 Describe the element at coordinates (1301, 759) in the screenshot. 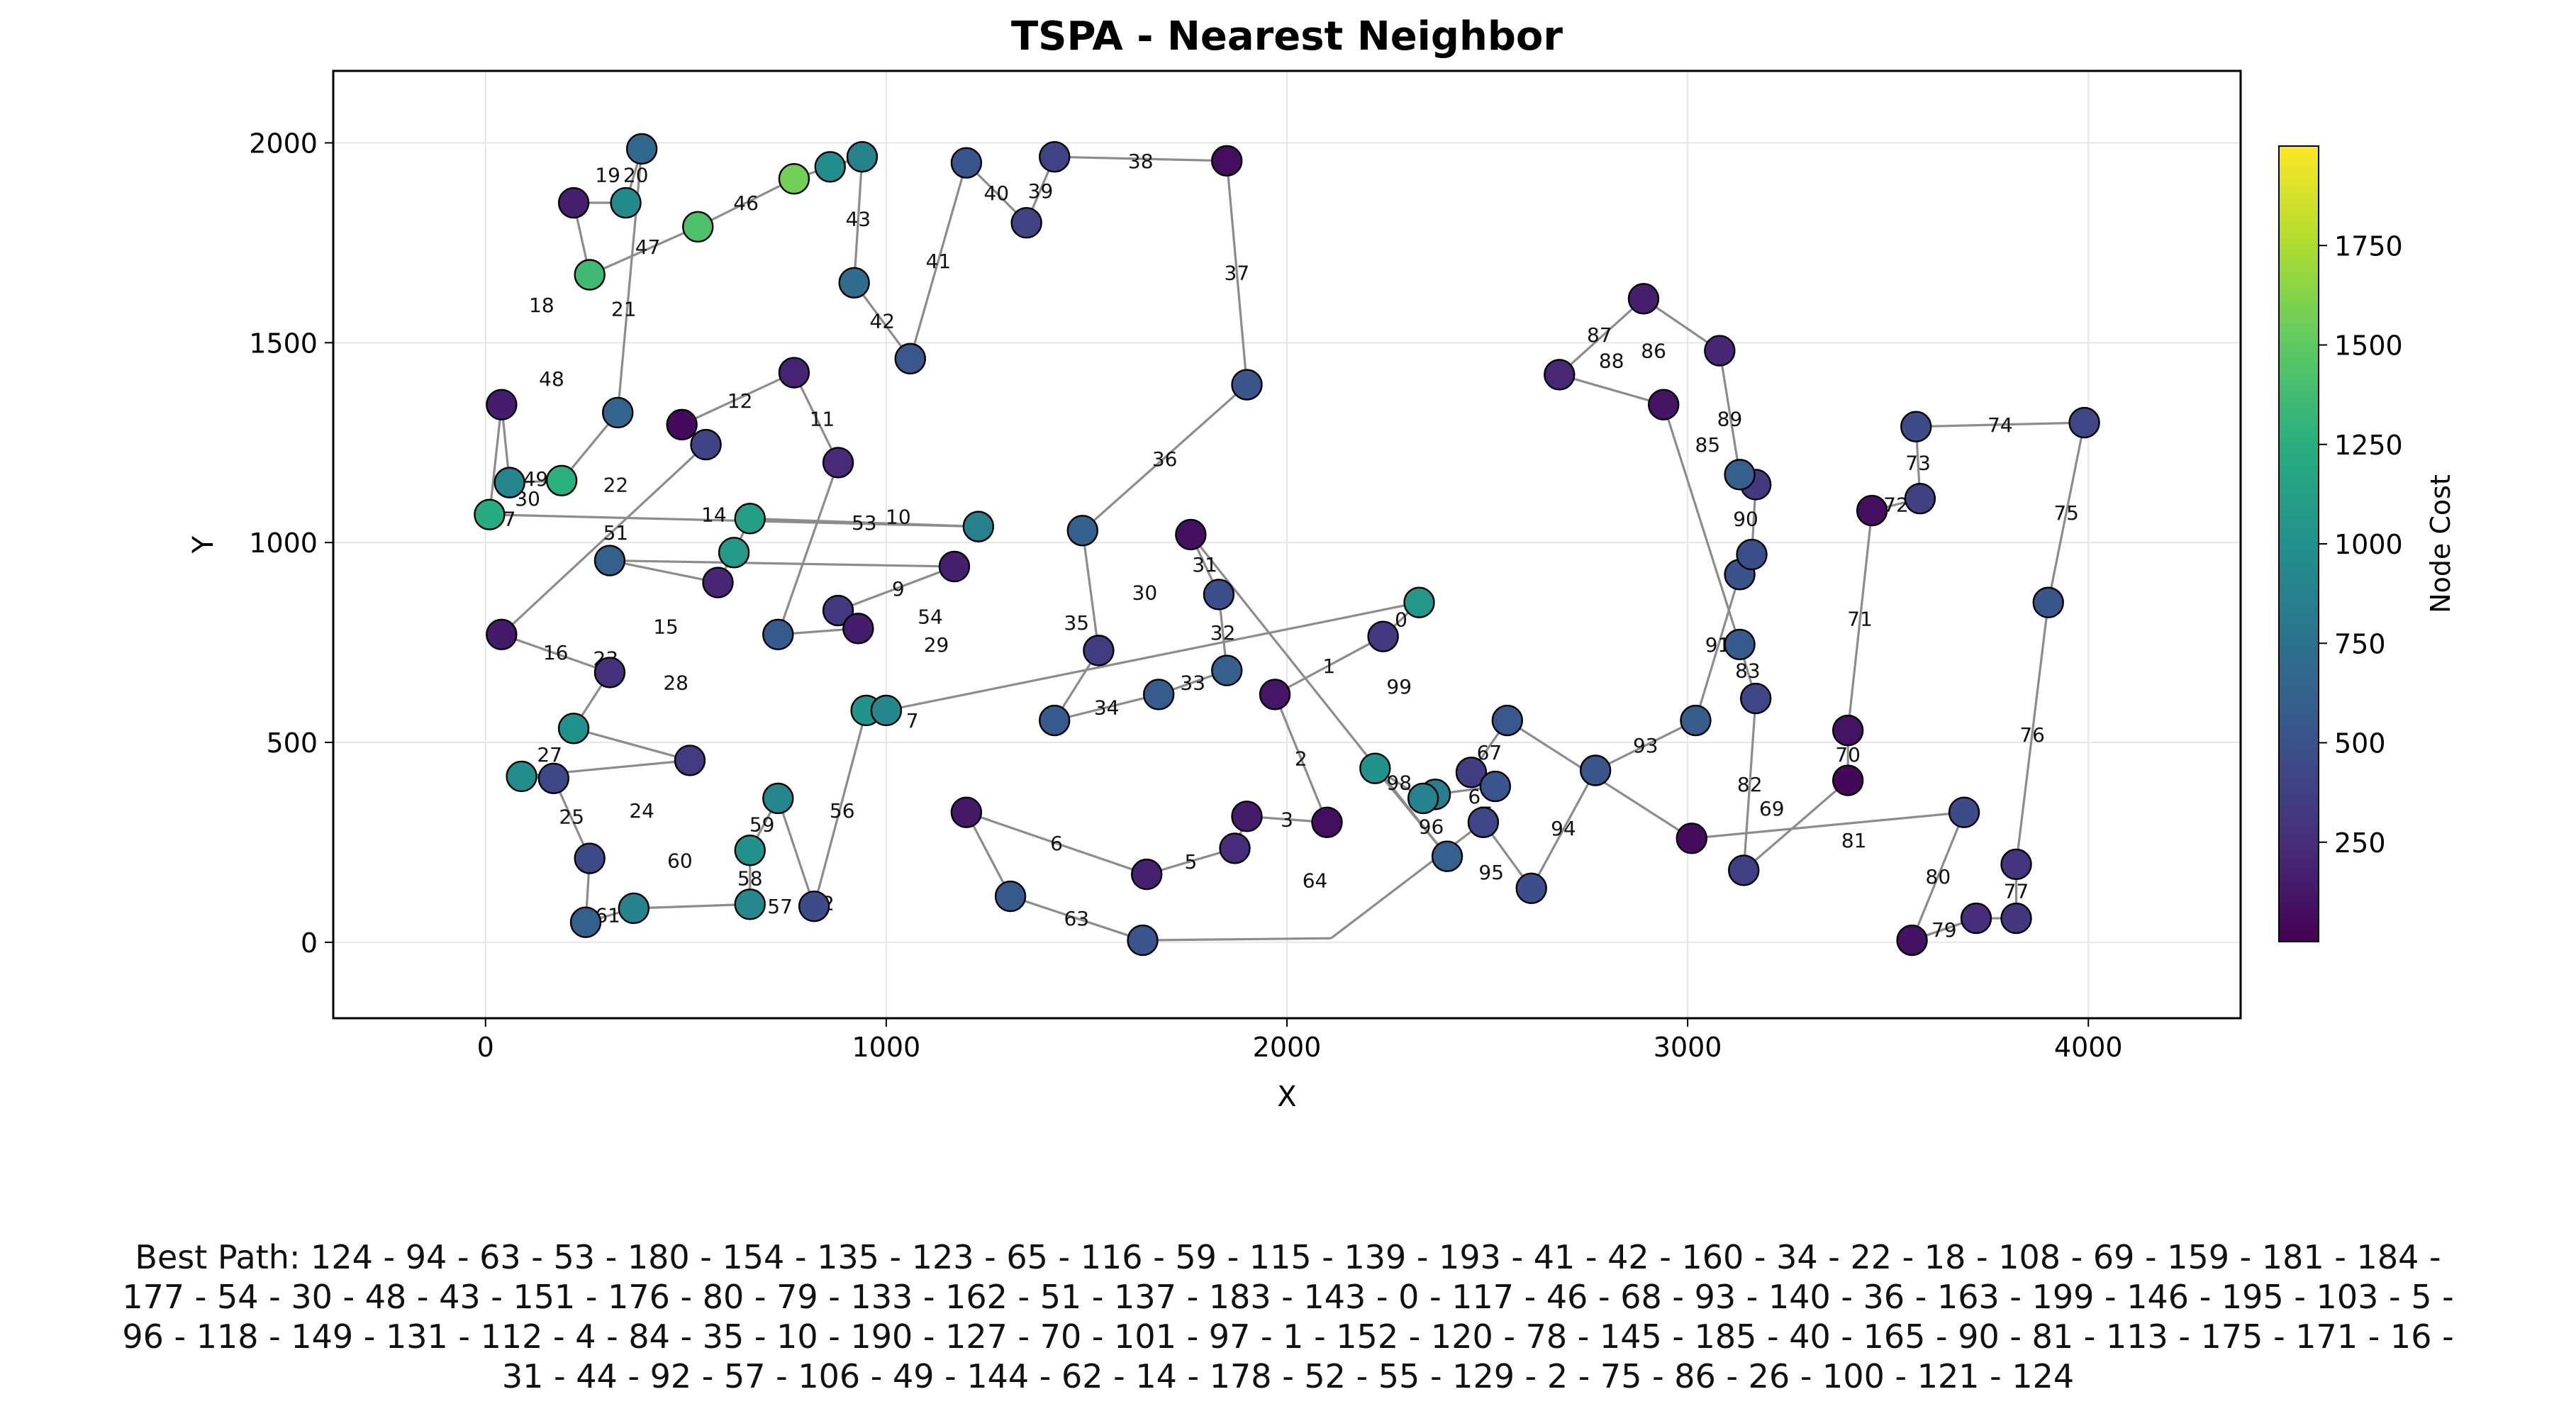

I see `edge-label: 2` at that location.